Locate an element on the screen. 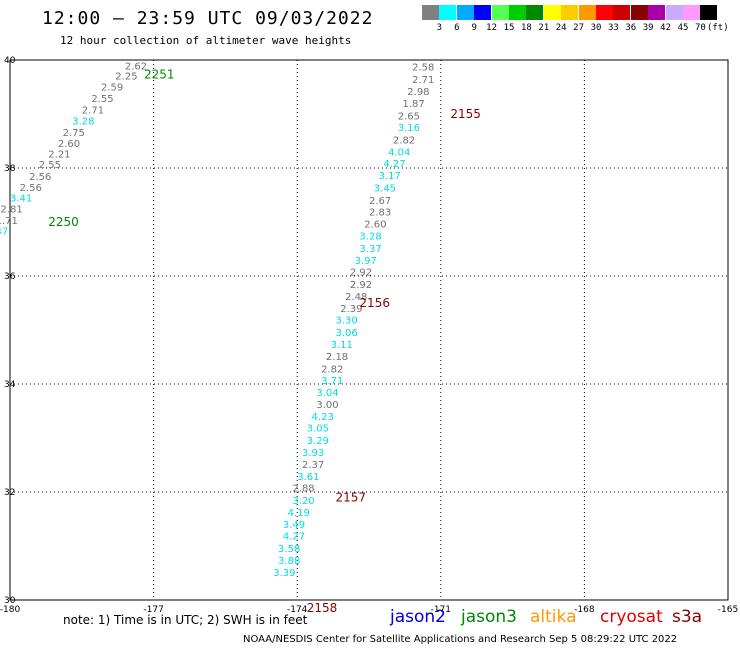  wave-height-value: 3.39 is located at coordinates (284, 573).